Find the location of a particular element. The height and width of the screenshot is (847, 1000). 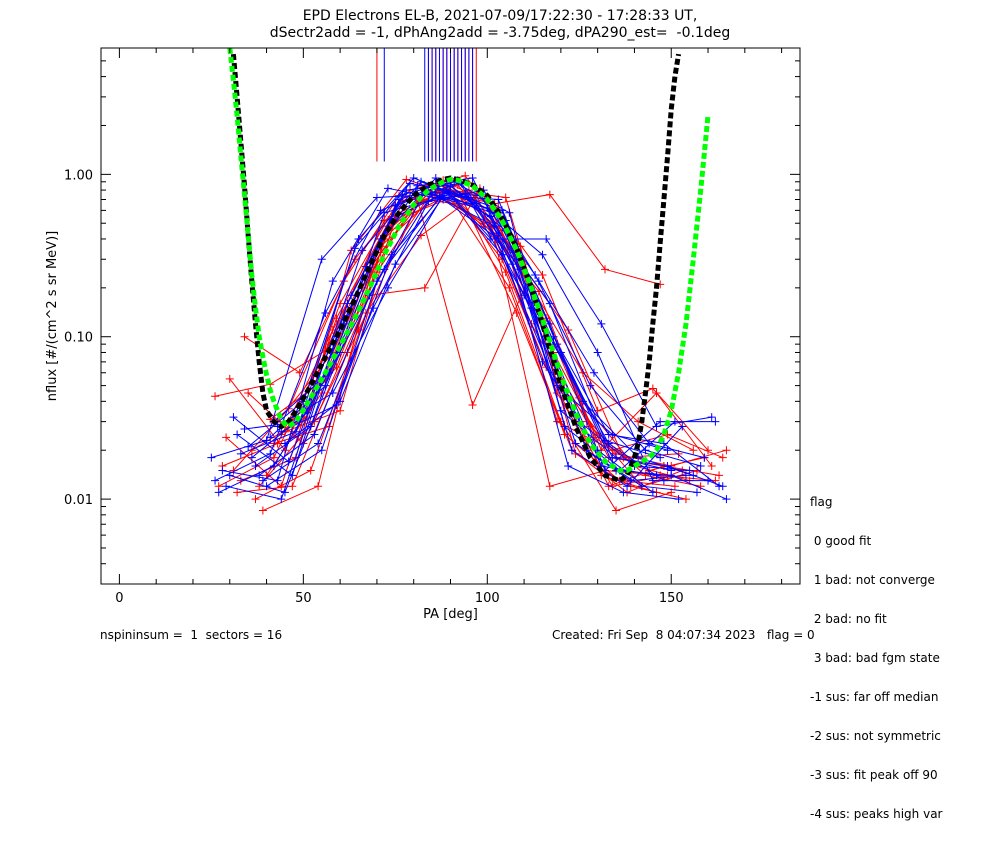

x-tick-label: 50 is located at coordinates (303, 598).